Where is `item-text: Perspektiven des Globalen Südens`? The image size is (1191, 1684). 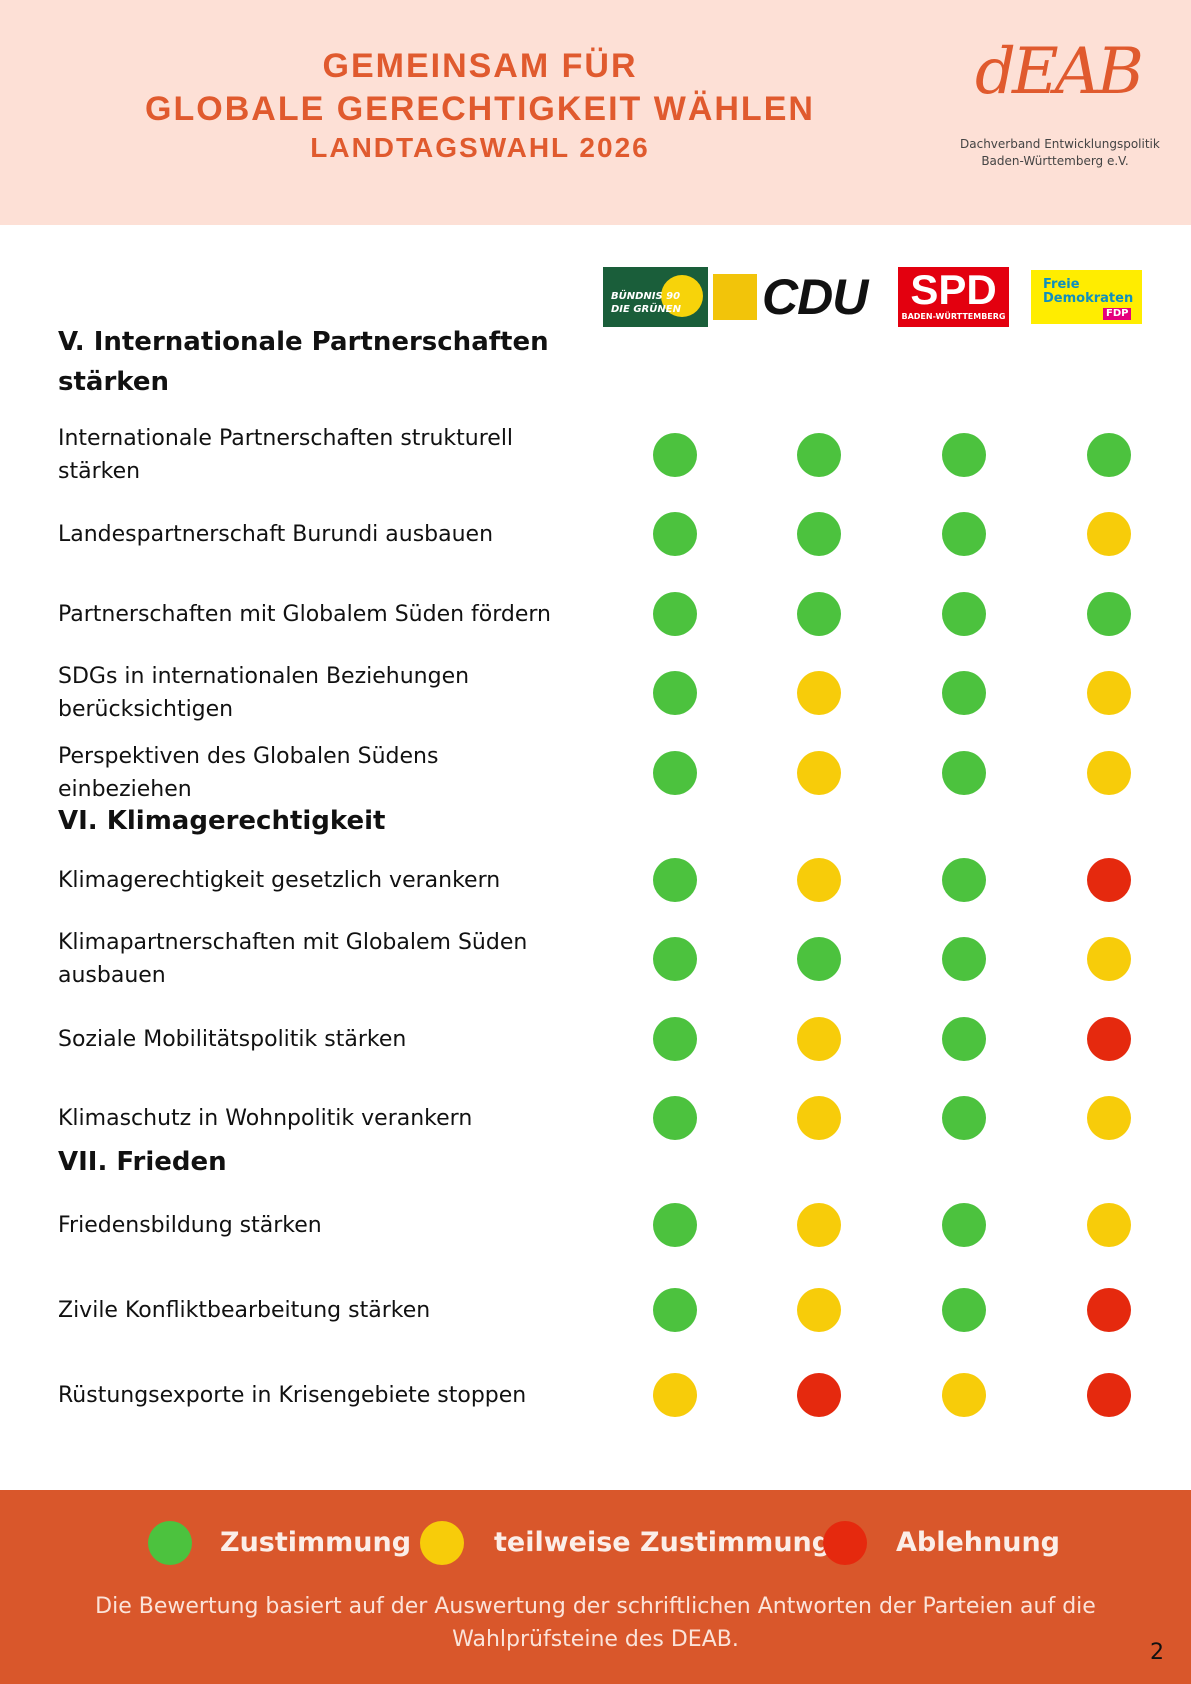
item-text: Perspektiven des Globalen Südens is located at coordinates (248, 756).